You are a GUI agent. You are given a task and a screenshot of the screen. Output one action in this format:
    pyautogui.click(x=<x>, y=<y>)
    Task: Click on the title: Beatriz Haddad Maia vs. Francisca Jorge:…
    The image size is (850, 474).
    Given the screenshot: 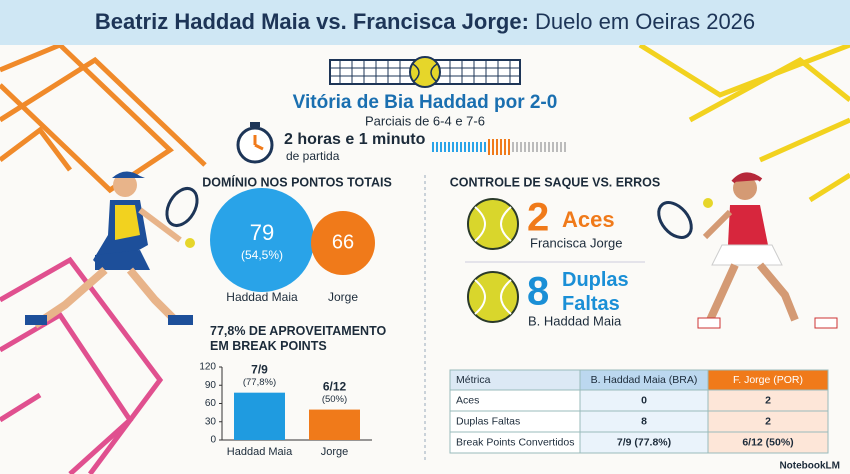 What is the action you would take?
    pyautogui.click(x=425, y=21)
    